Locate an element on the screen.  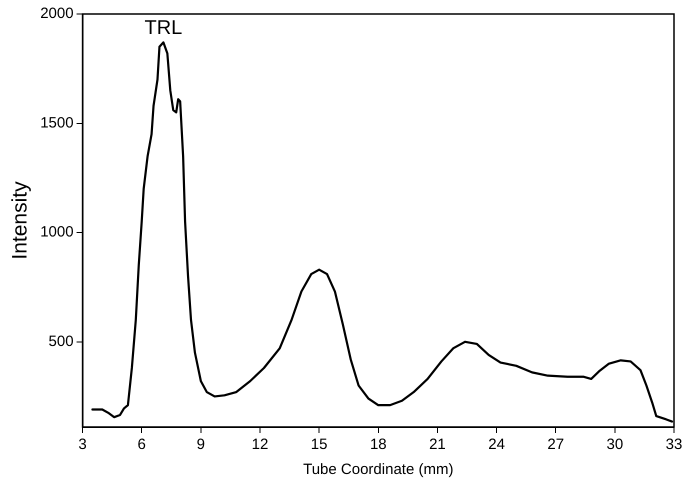
x-tick-label: 18 is located at coordinates (378, 445).